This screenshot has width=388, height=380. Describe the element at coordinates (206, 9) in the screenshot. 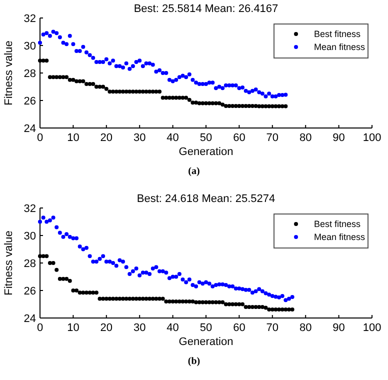

I see `chart-title: Best: 25.5814 Mean: 26.4167` at that location.